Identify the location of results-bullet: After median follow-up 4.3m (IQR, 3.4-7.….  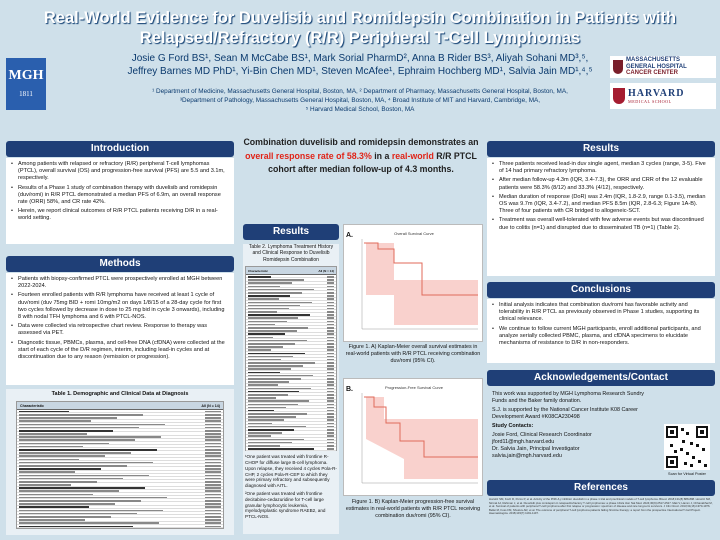
(601, 184).